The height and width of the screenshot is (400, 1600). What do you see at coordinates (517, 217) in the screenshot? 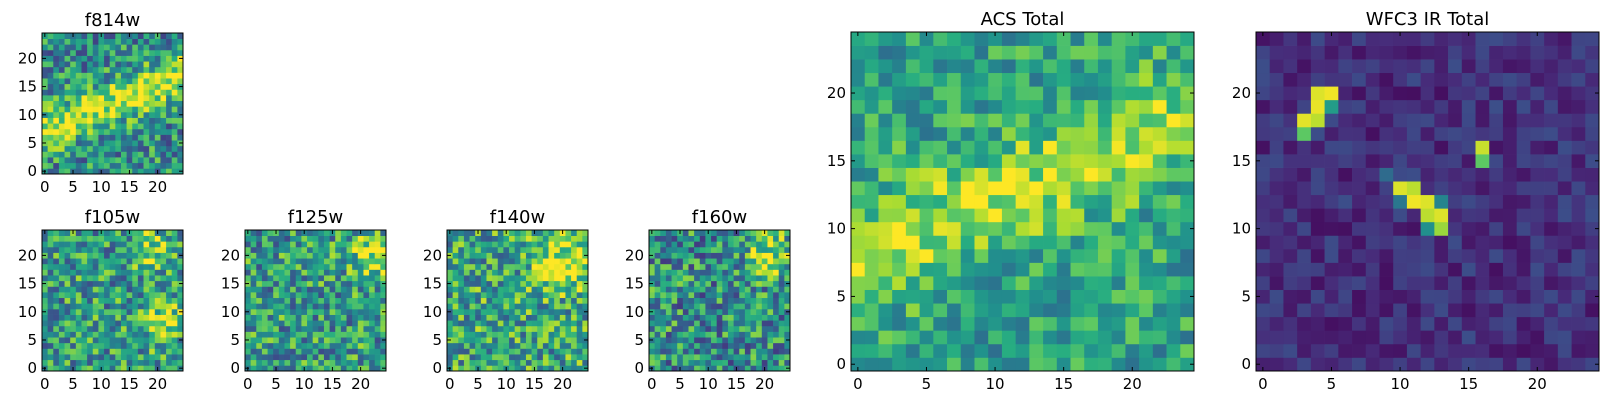
I see `panel-title: f140w` at bounding box center [517, 217].